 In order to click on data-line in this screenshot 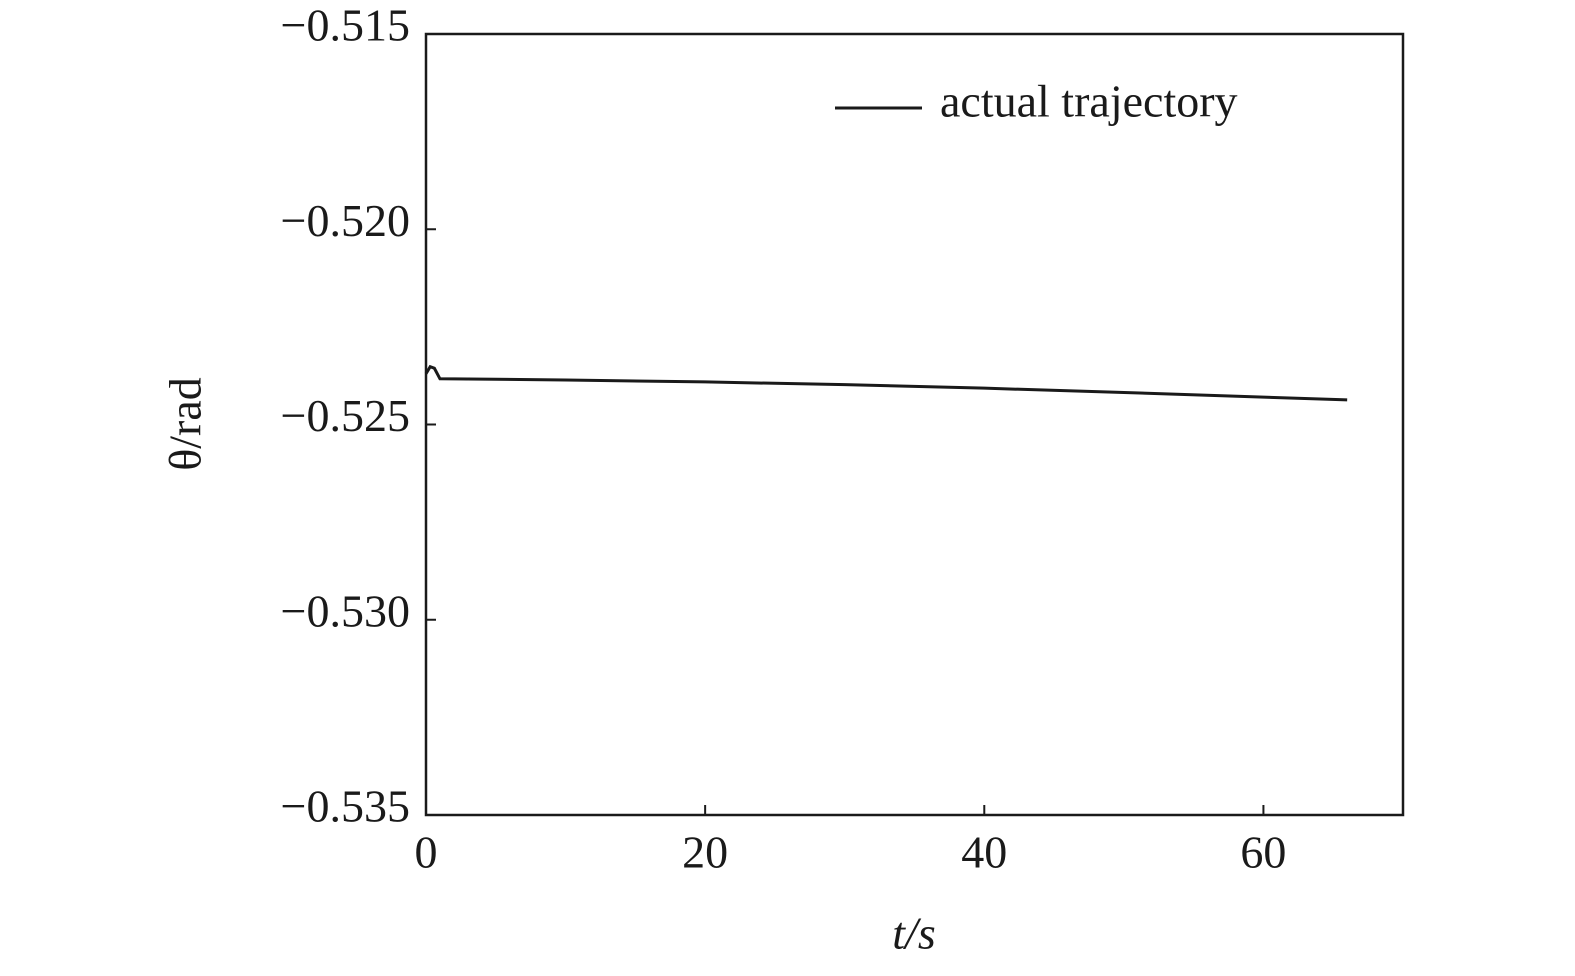, I will do `click(886, 383)`.